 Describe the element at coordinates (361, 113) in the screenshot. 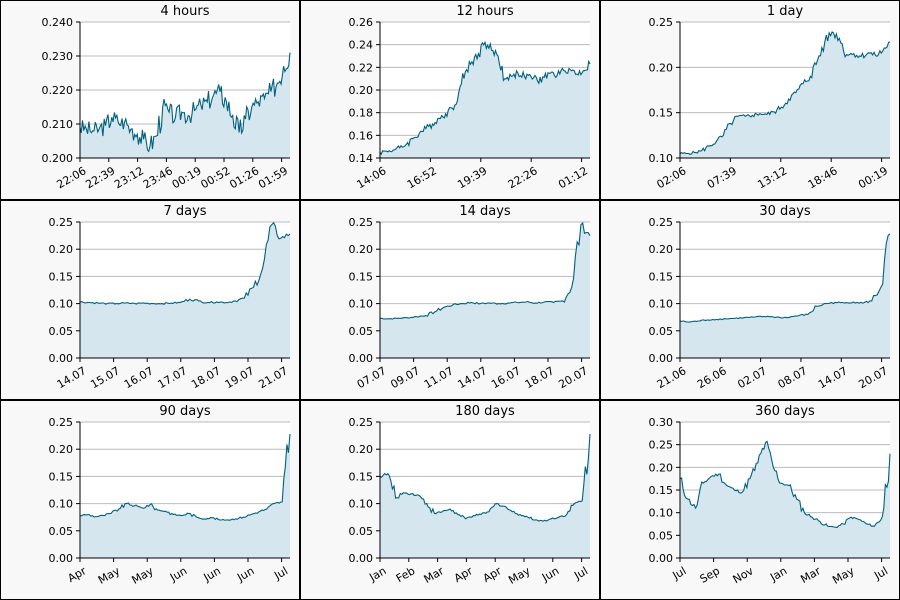

I see `y-tick-label: 0.18` at that location.